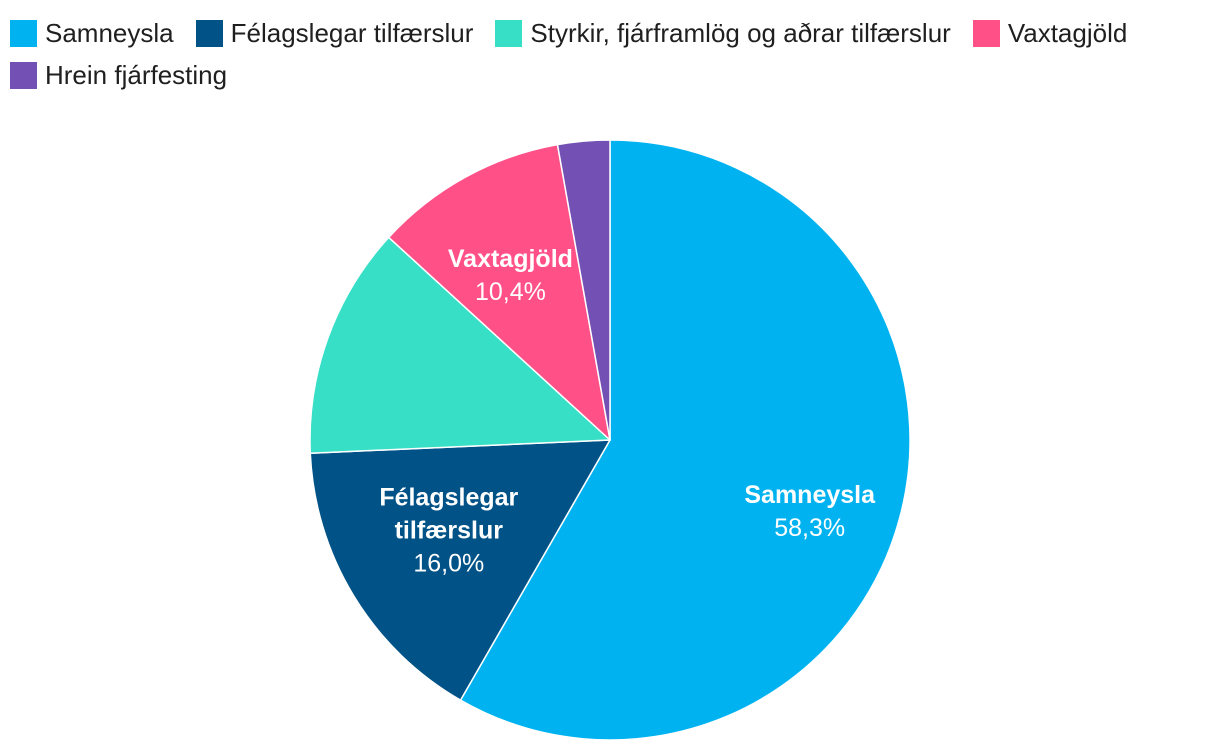 The image size is (1220, 750). I want to click on legend-label: Vaxtagjöld, so click(1067, 33).